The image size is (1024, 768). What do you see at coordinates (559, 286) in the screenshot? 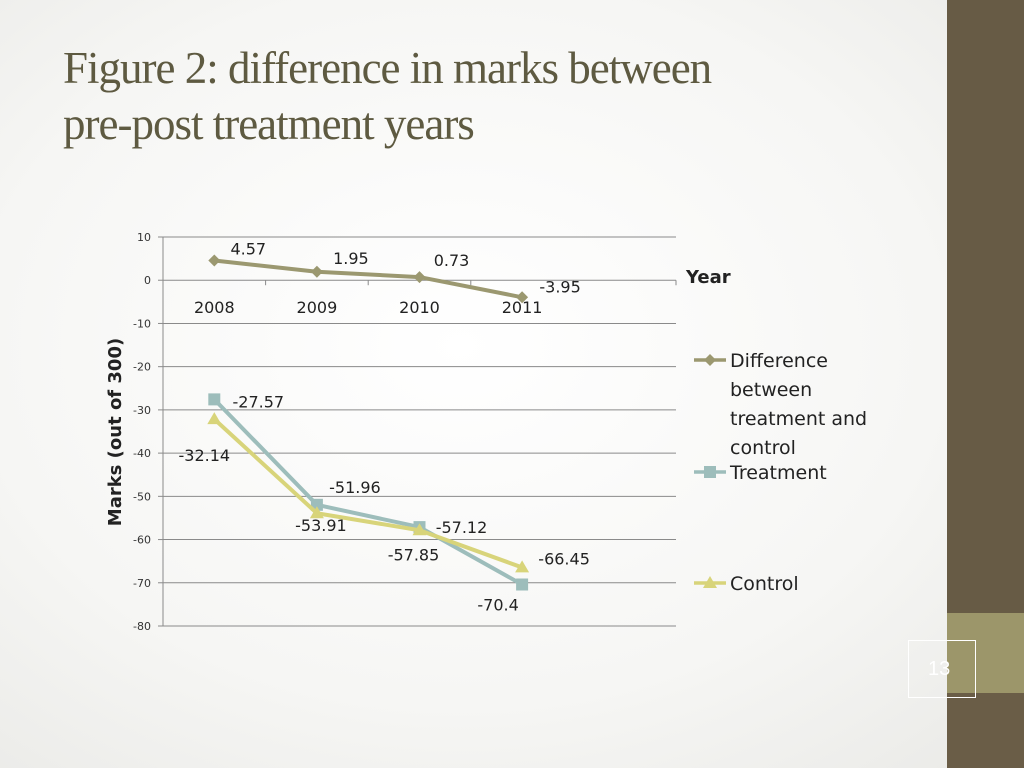
I see `difference-data-label: -3.95` at bounding box center [559, 286].